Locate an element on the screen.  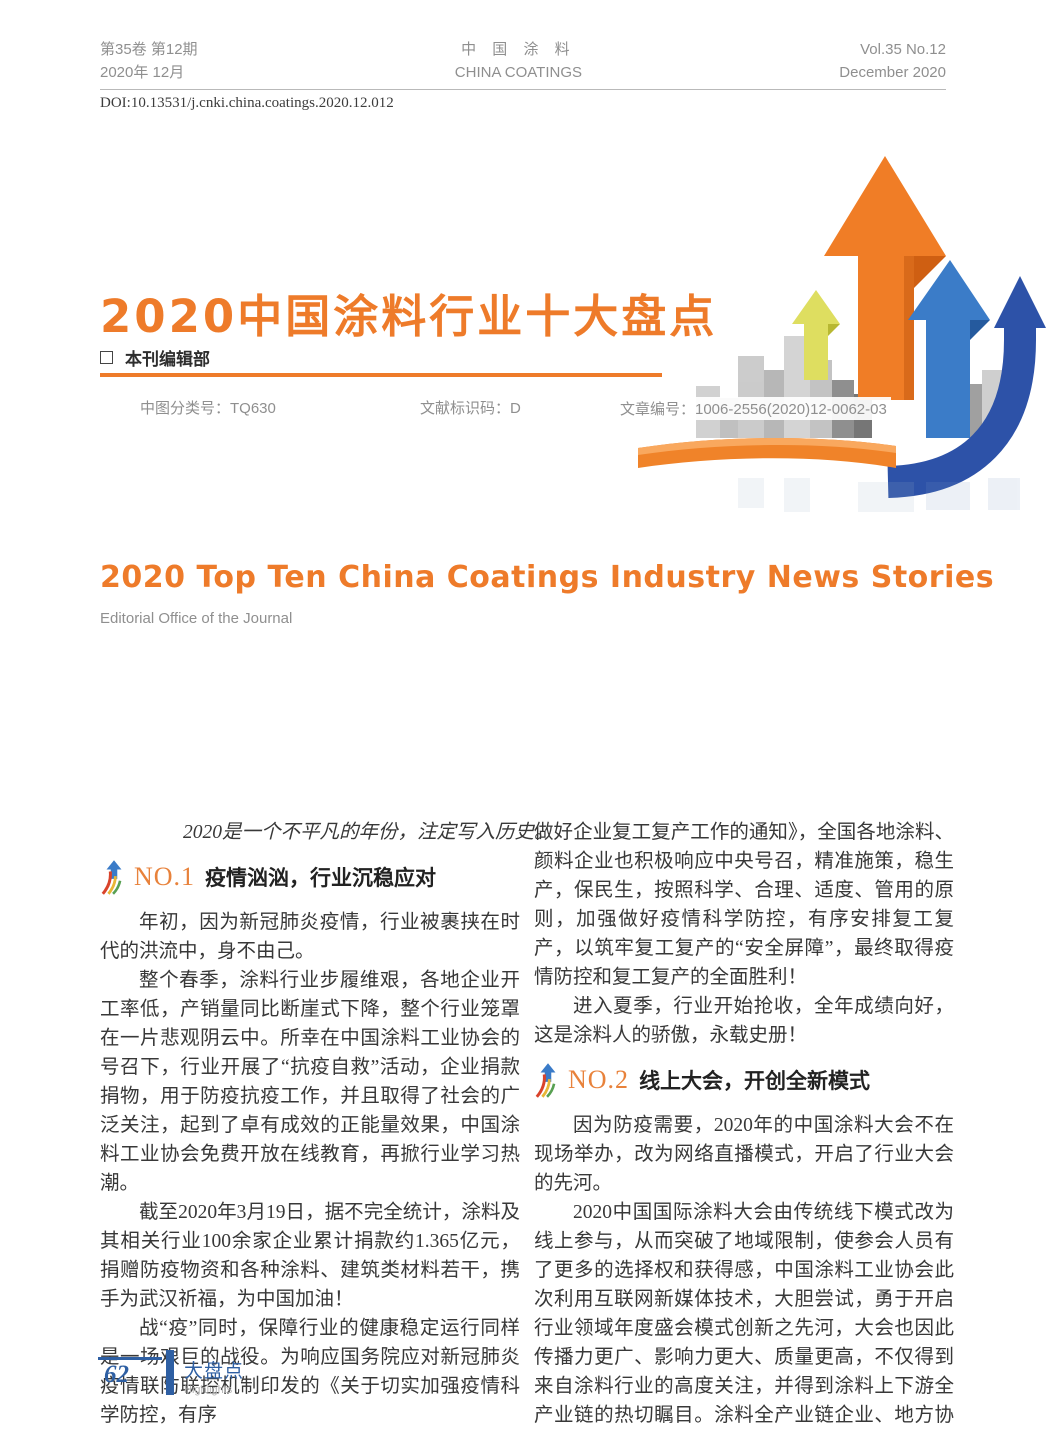
masthead-divider is located at coordinates (523, 89).